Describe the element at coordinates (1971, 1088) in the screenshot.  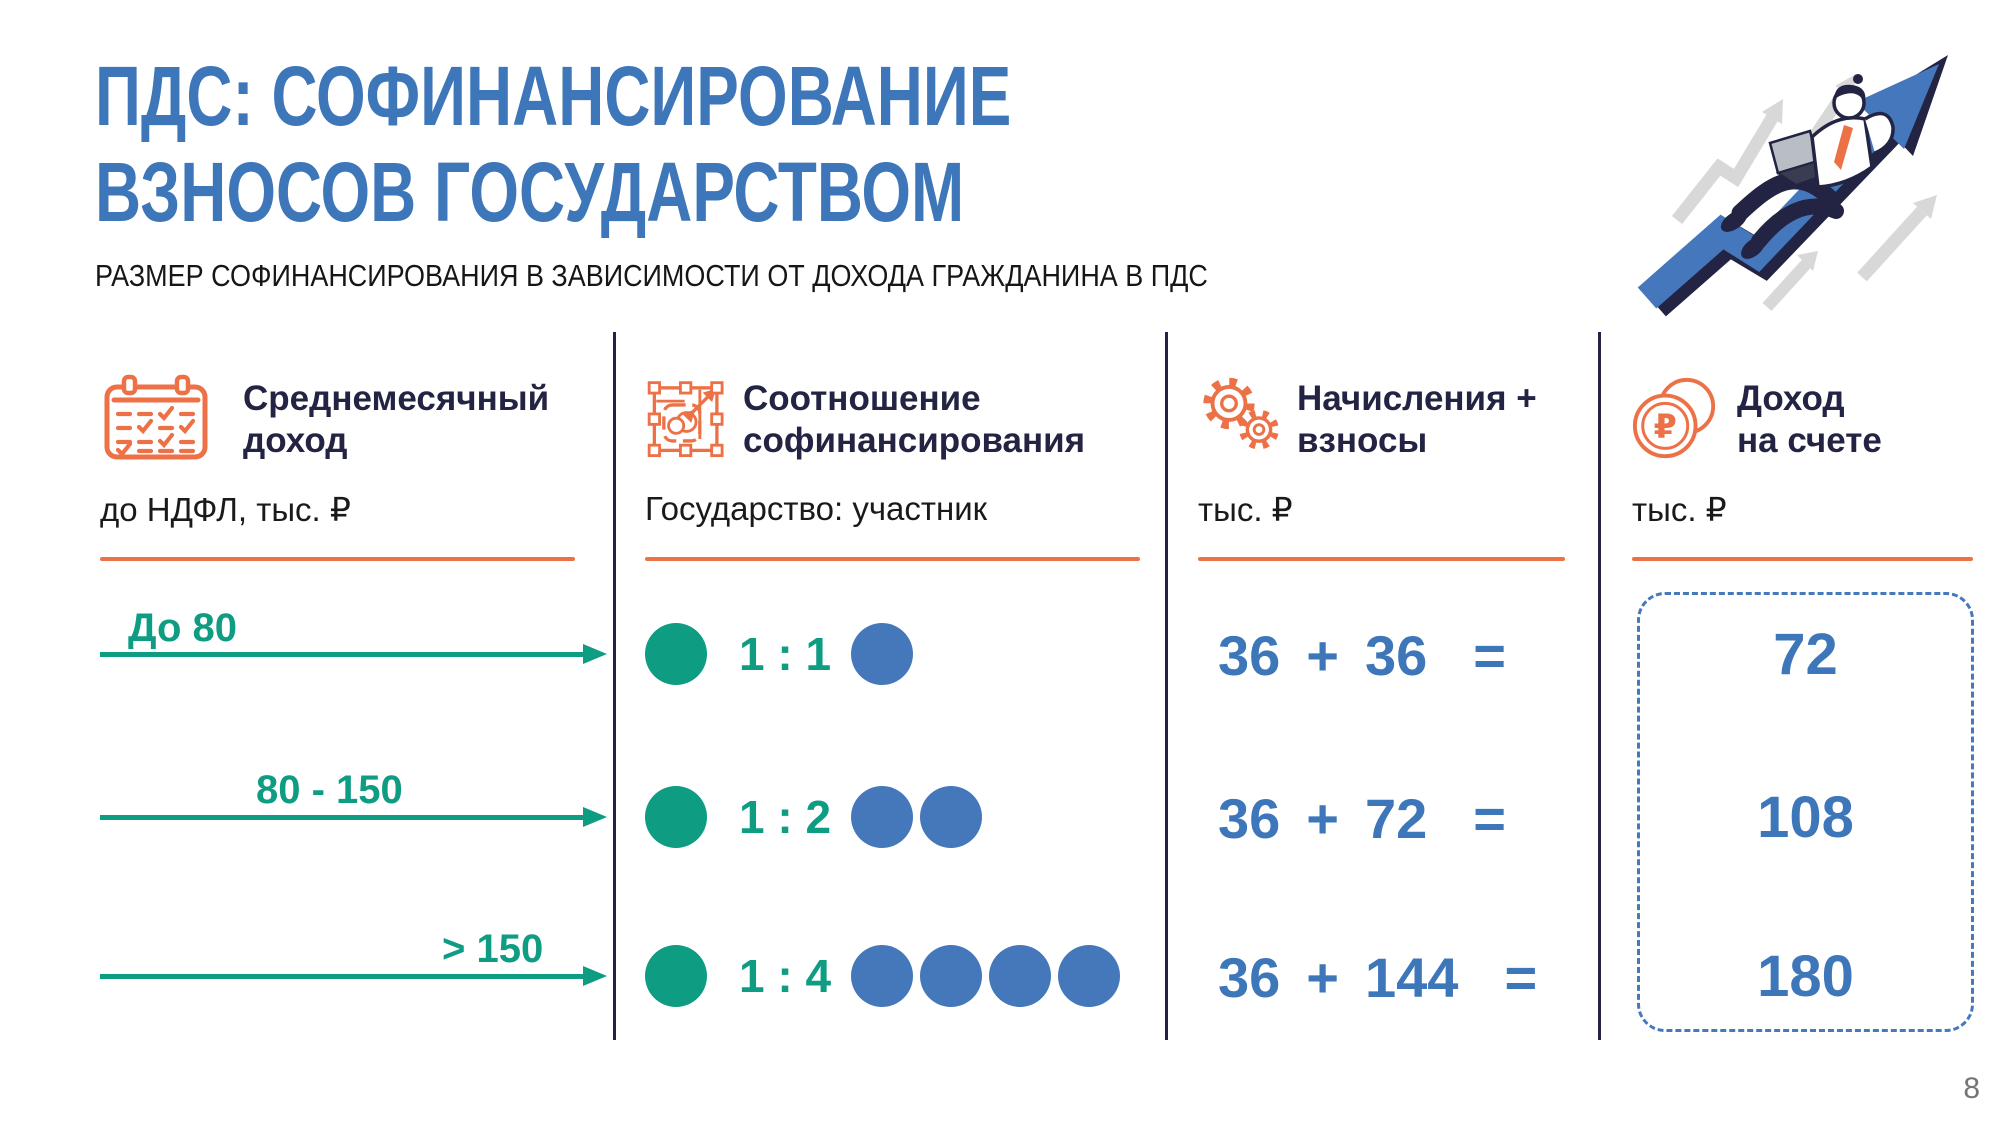
I see `page-number: 8` at that location.